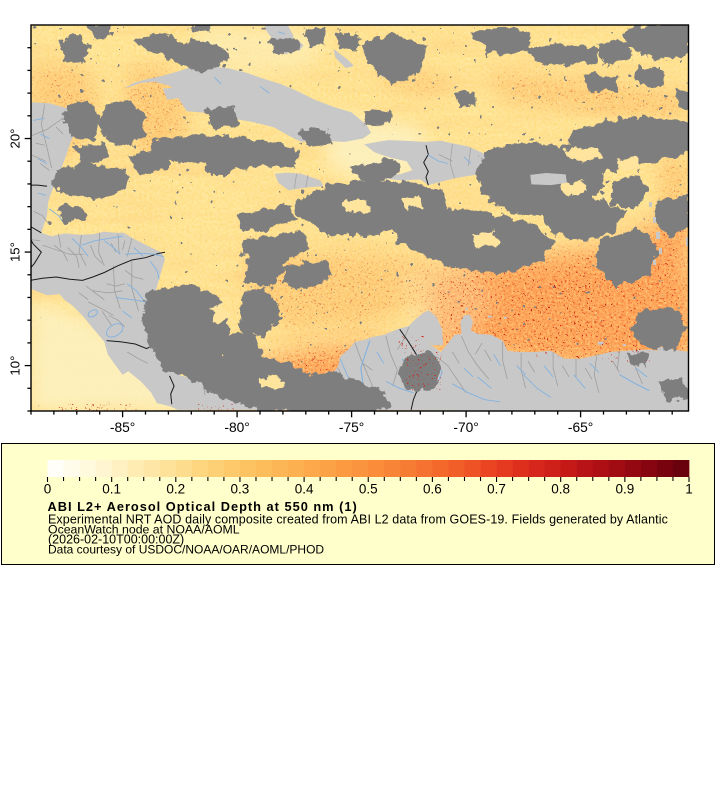 This screenshot has height=800, width=720. Describe the element at coordinates (15, 366) in the screenshot. I see `svg-text: 10°` at that location.